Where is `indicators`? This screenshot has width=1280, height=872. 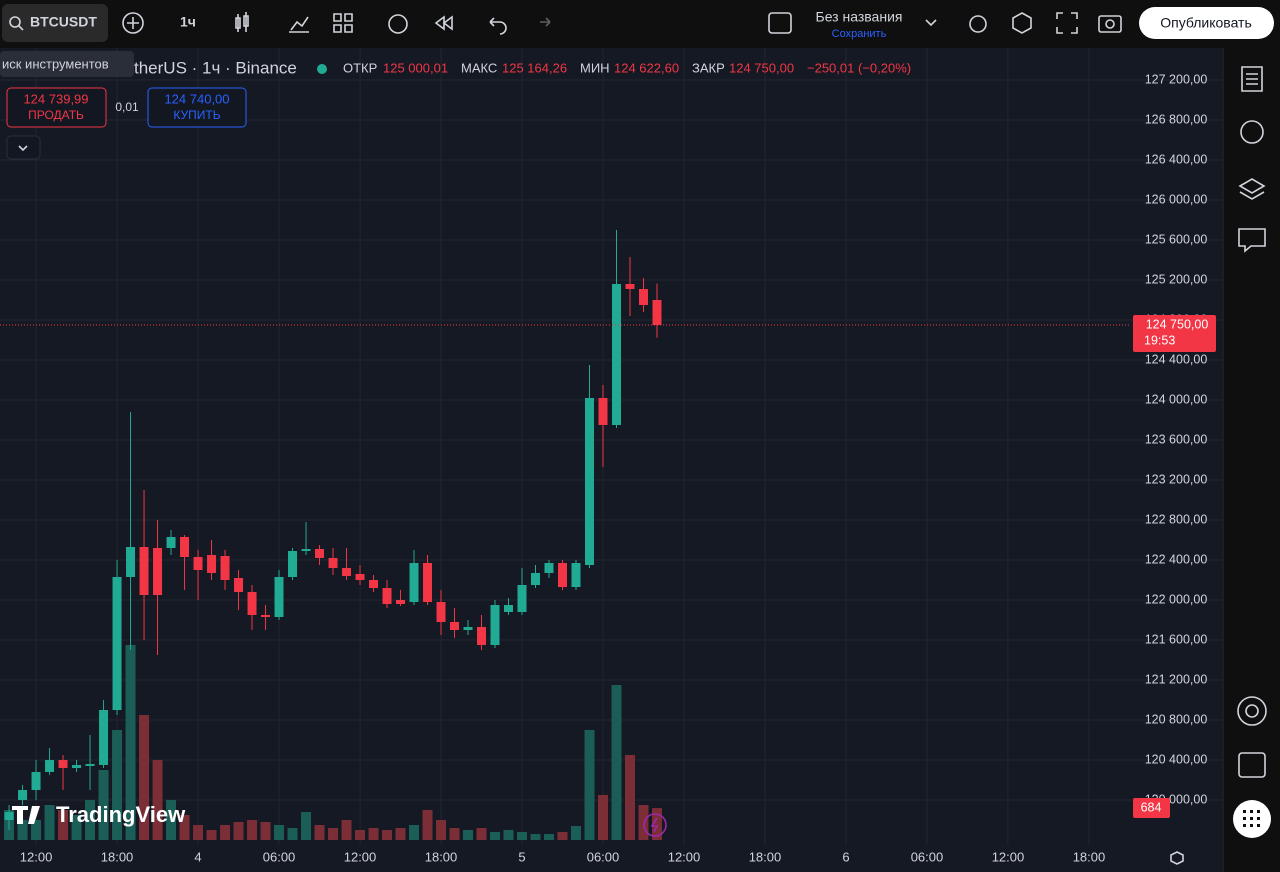 indicators is located at coordinates (299, 24).